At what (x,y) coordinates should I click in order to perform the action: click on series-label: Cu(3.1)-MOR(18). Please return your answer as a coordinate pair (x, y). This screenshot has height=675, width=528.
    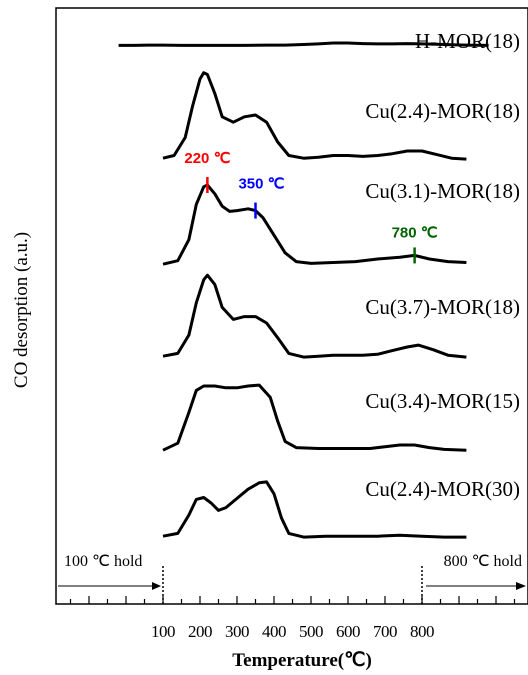
    Looking at the image, I should click on (442, 191).